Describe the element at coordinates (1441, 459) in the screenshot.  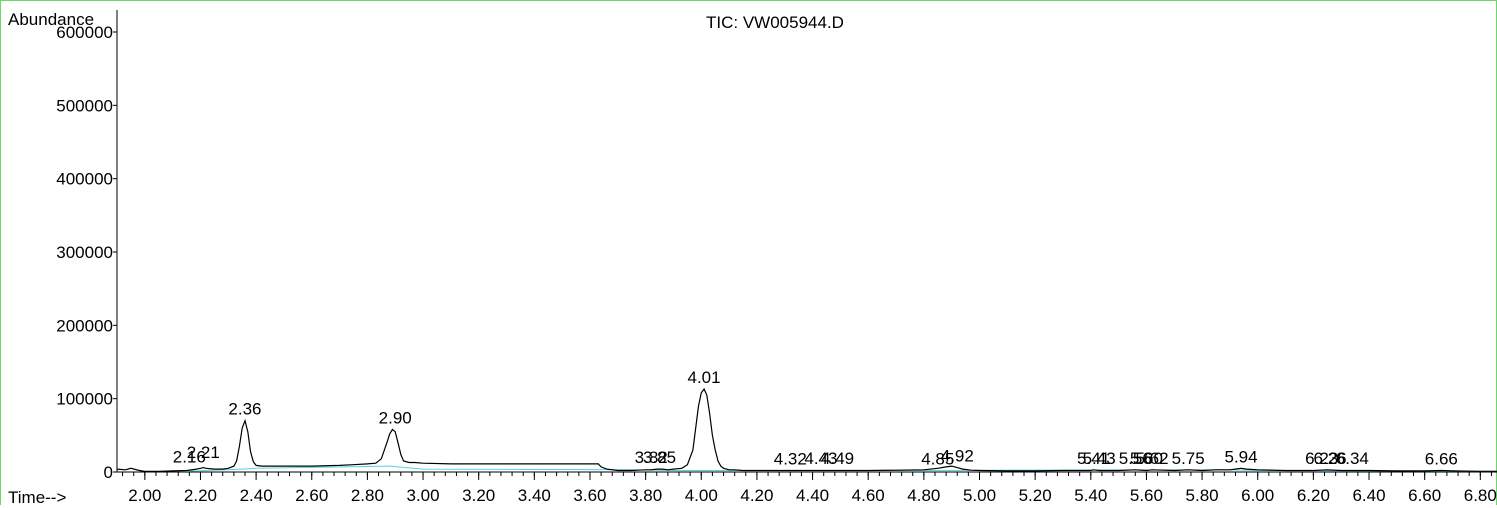
I see `peak-label: 6.66` at that location.